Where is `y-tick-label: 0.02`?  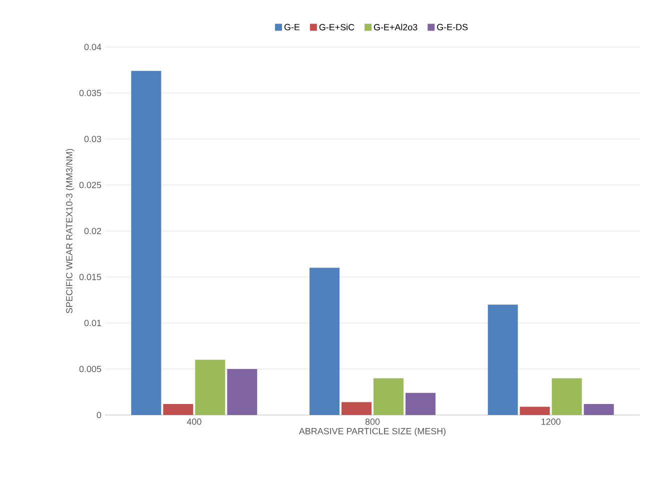
y-tick-label: 0.02 is located at coordinates (93, 231).